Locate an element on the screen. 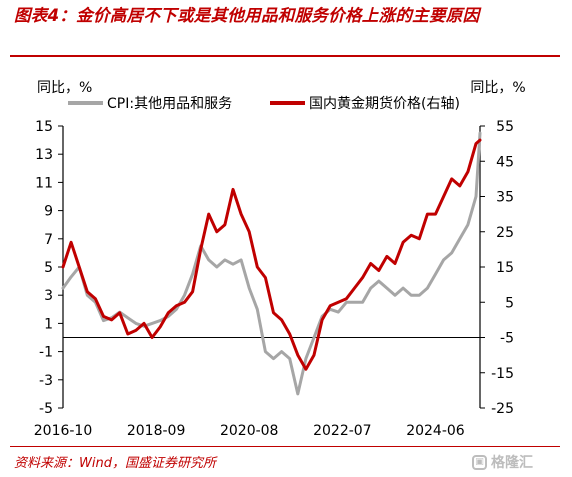 Image resolution: width=572 pixels, height=477 pixels. legend: CPI:其他用品和服务 国内黄金期货价格(右轴) is located at coordinates (264, 103).